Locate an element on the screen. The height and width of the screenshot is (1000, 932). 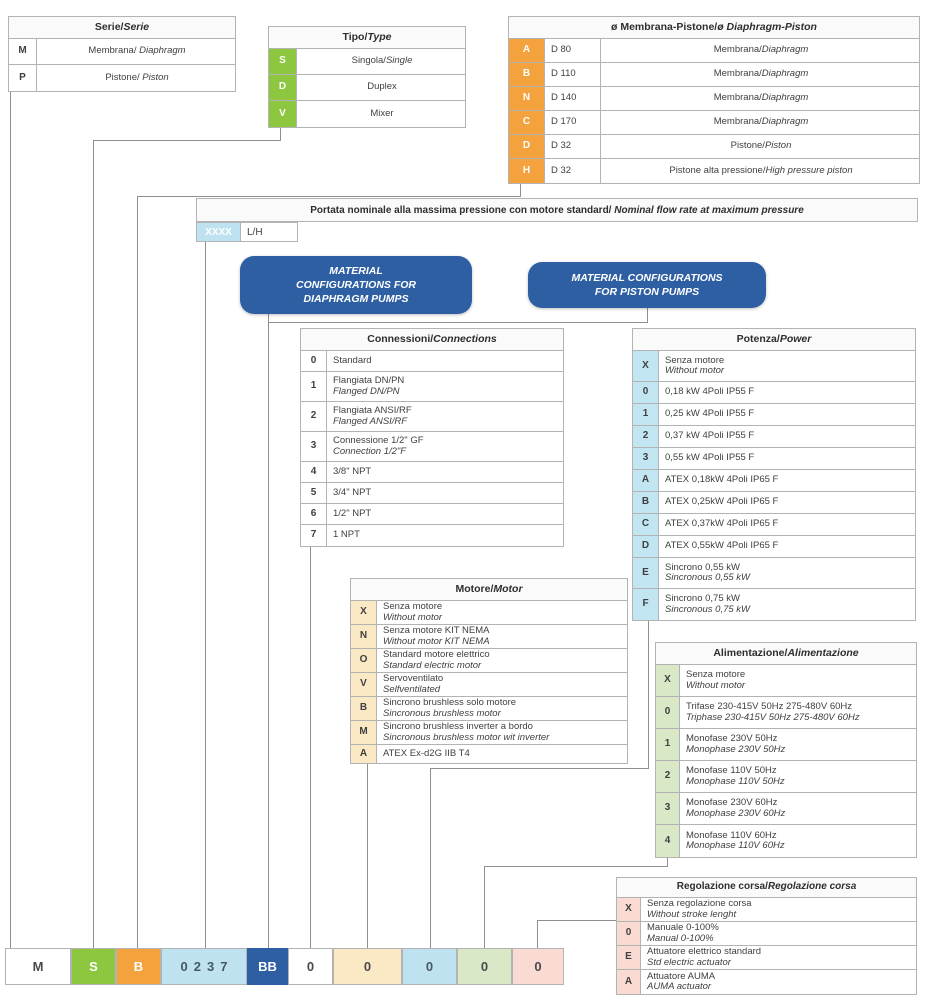
row-label-italian: Duplex is located at coordinates (382, 87).